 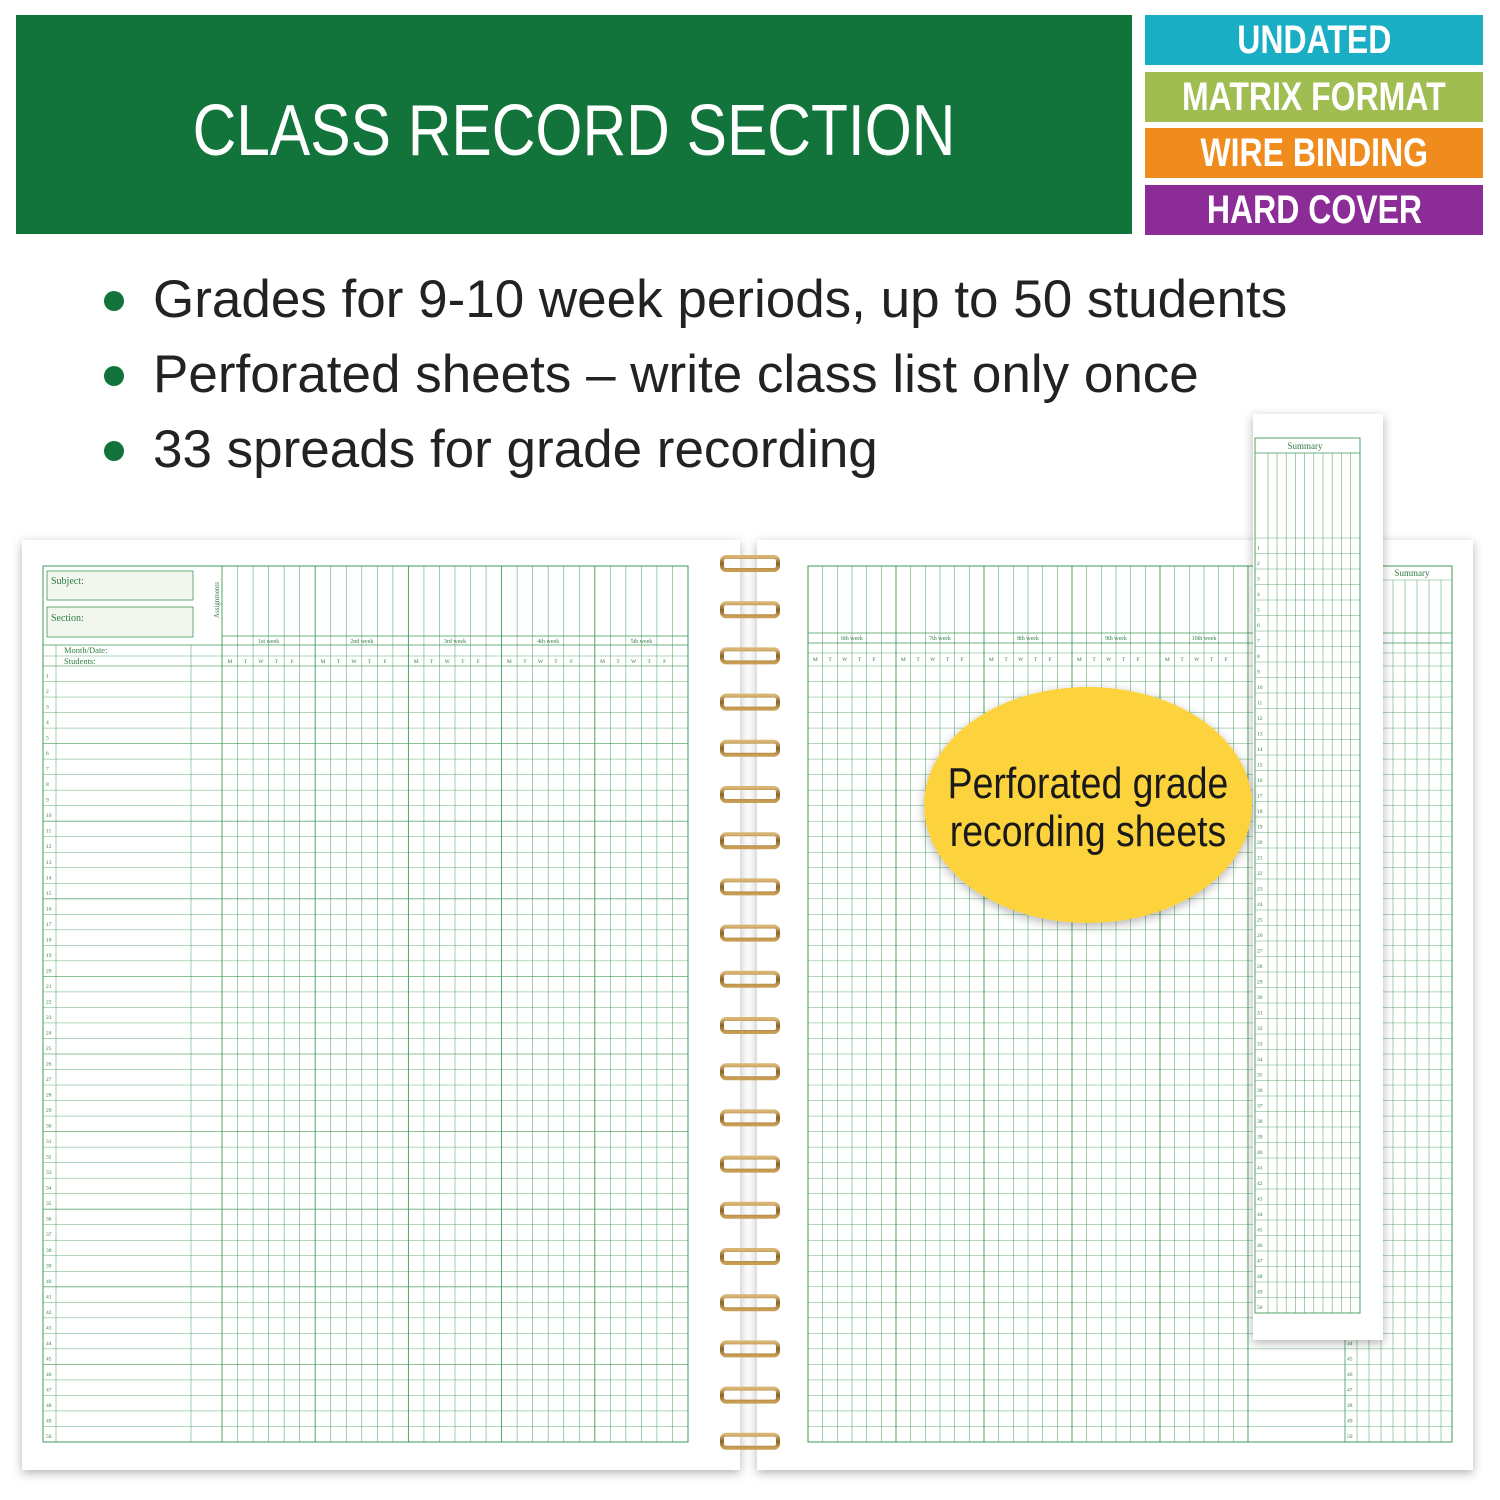 I want to click on badge-hard-cover: HARD COVER, so click(x=1314, y=210).